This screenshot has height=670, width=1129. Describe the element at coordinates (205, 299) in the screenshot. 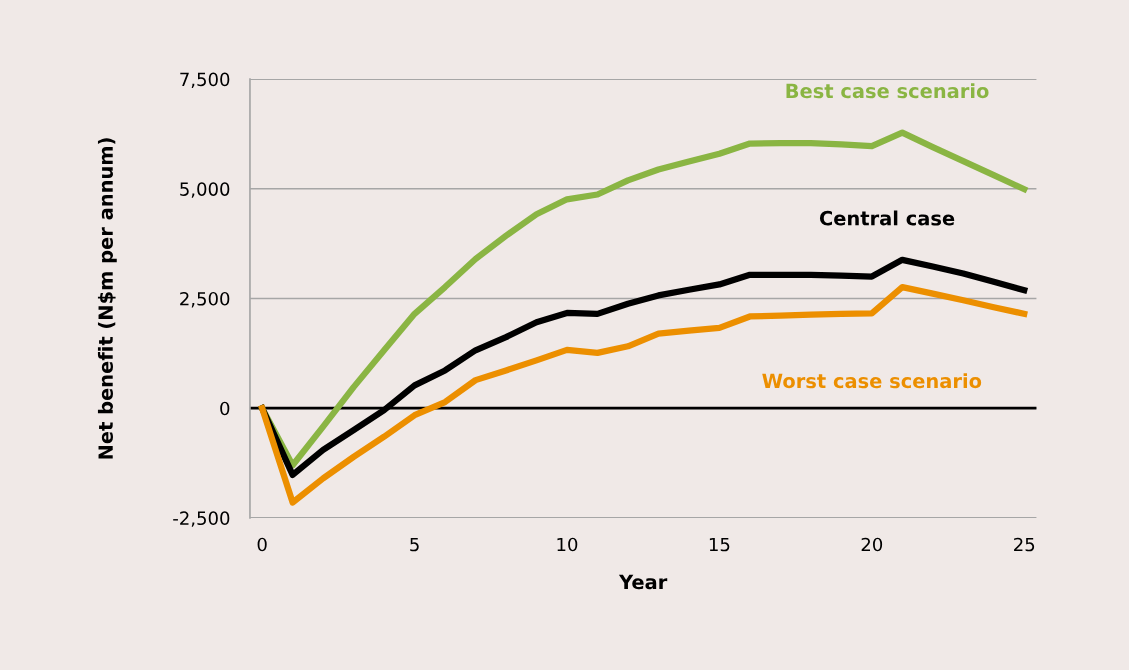

I see `y-tick-label: 2,500` at that location.